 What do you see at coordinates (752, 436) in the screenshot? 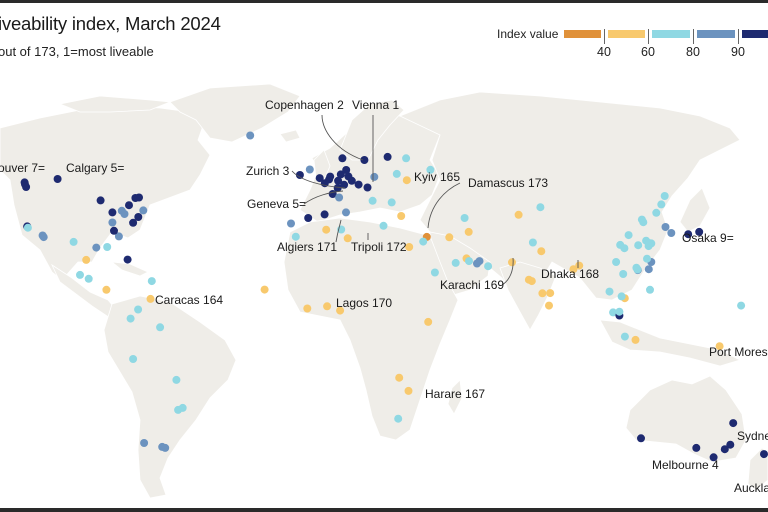
I see `label-sydney: Sydne` at bounding box center [752, 436].